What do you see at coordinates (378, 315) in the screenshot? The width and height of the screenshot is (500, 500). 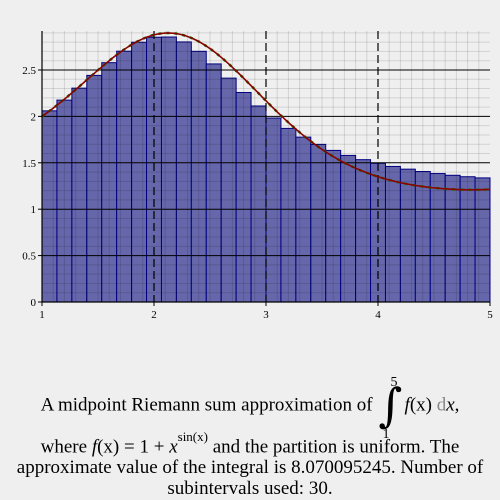 I see `x-tick-label: 4` at bounding box center [378, 315].